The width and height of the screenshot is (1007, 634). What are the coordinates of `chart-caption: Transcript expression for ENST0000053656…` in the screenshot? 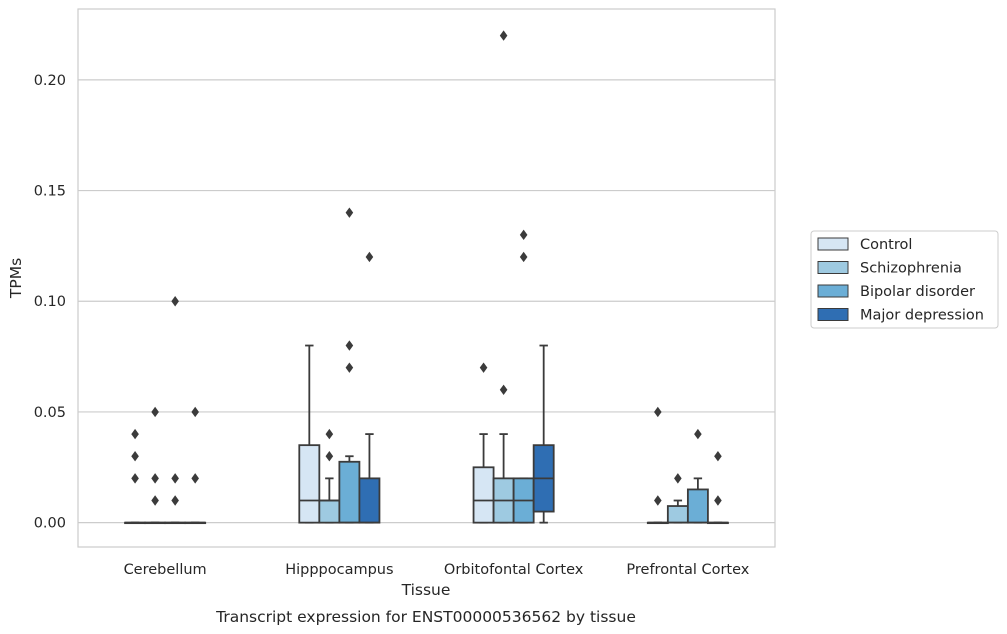 It's located at (425, 617).